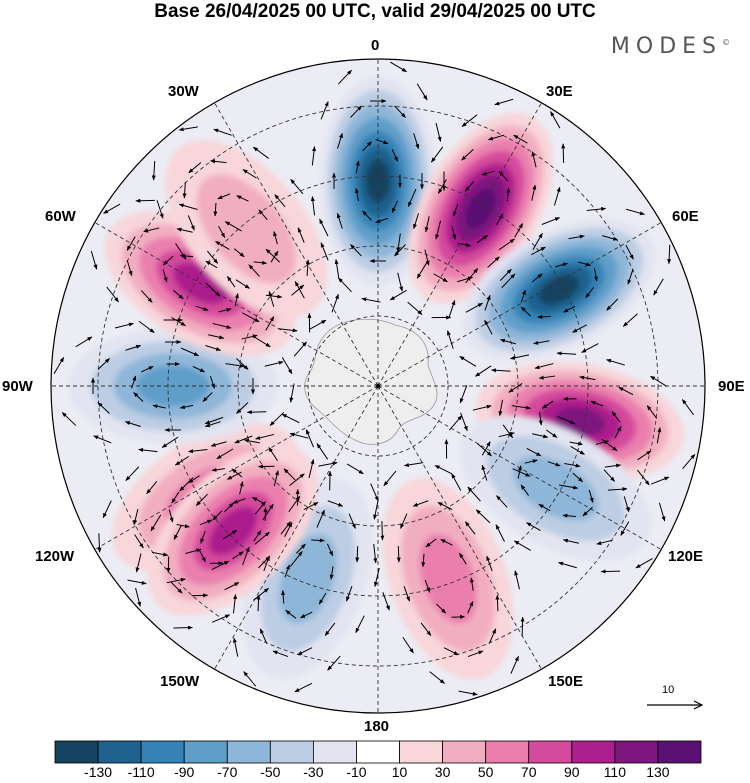 The image size is (750, 783). Describe the element at coordinates (685, 216) in the screenshot. I see `lon-label-60e: 60E` at that location.